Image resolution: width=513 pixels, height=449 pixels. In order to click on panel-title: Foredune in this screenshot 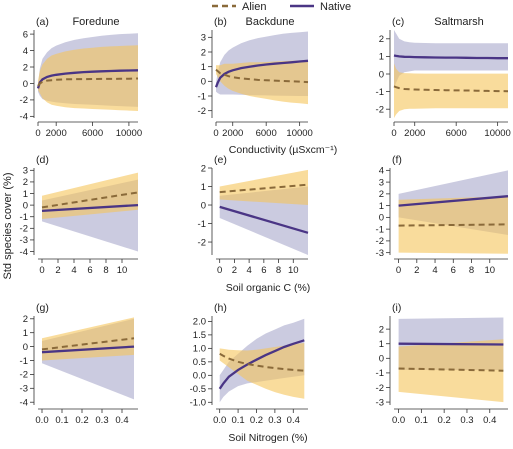, I will do `click(95, 22)`.